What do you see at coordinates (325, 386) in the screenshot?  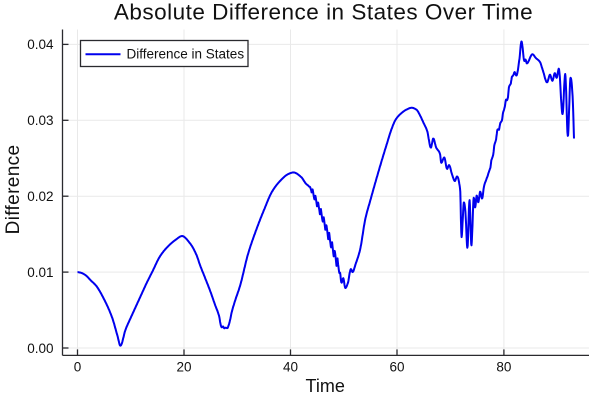 I see `svg-text: Time` at bounding box center [325, 386].